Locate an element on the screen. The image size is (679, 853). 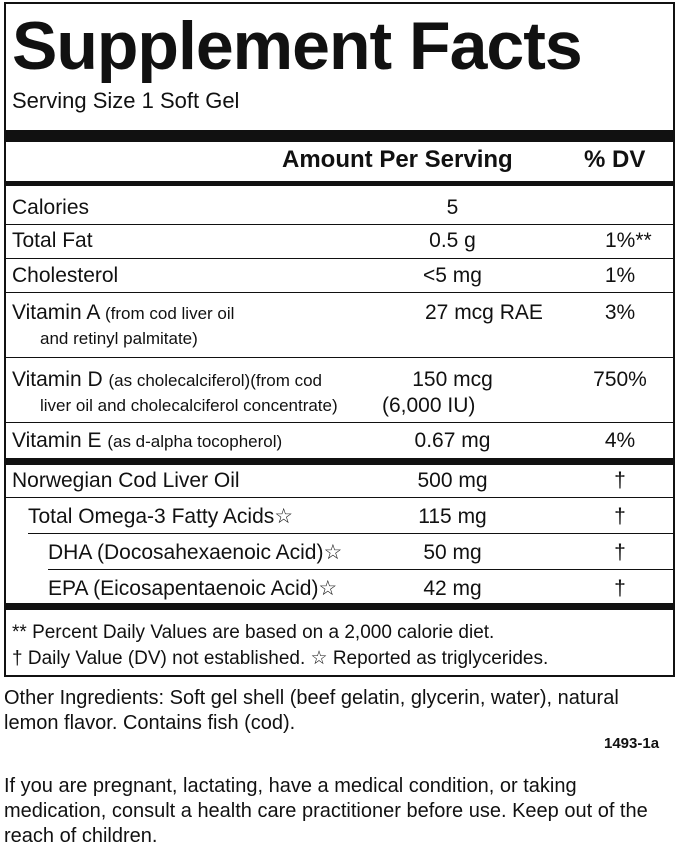
nutrient-name: Calories is located at coordinates (51, 207).